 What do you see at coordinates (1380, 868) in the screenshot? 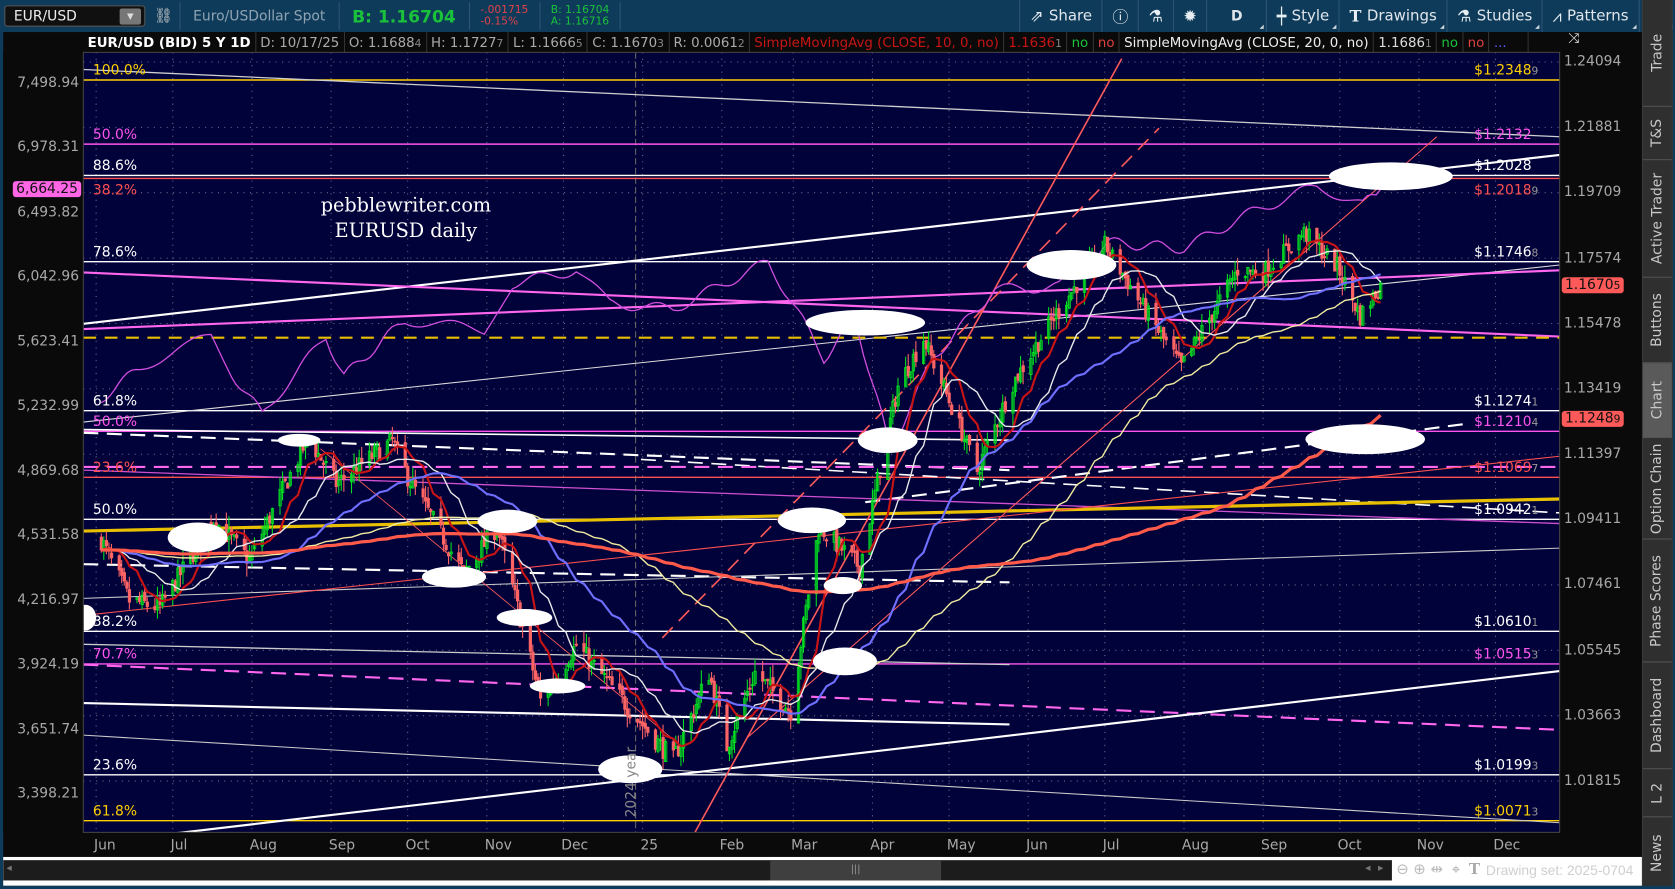
I see `scroll-right-icon: ▸` at bounding box center [1380, 868].